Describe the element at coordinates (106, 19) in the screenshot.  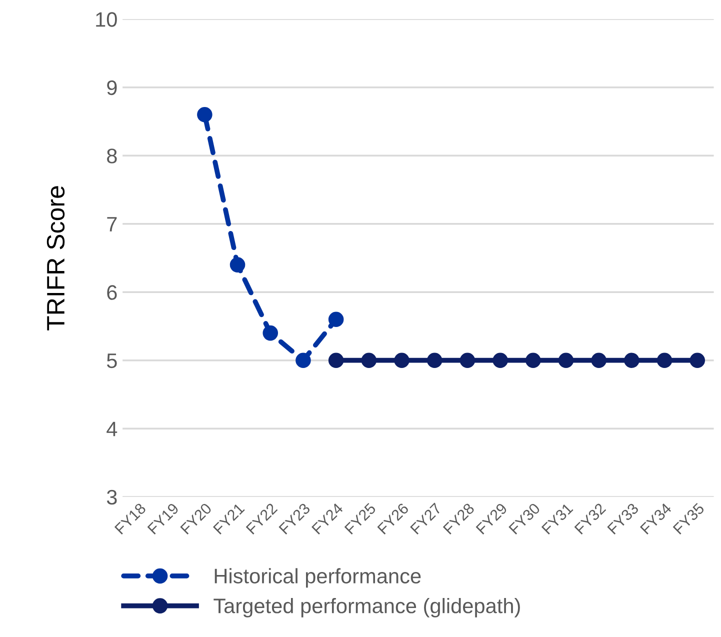
I see `y-tick-label: 10` at that location.